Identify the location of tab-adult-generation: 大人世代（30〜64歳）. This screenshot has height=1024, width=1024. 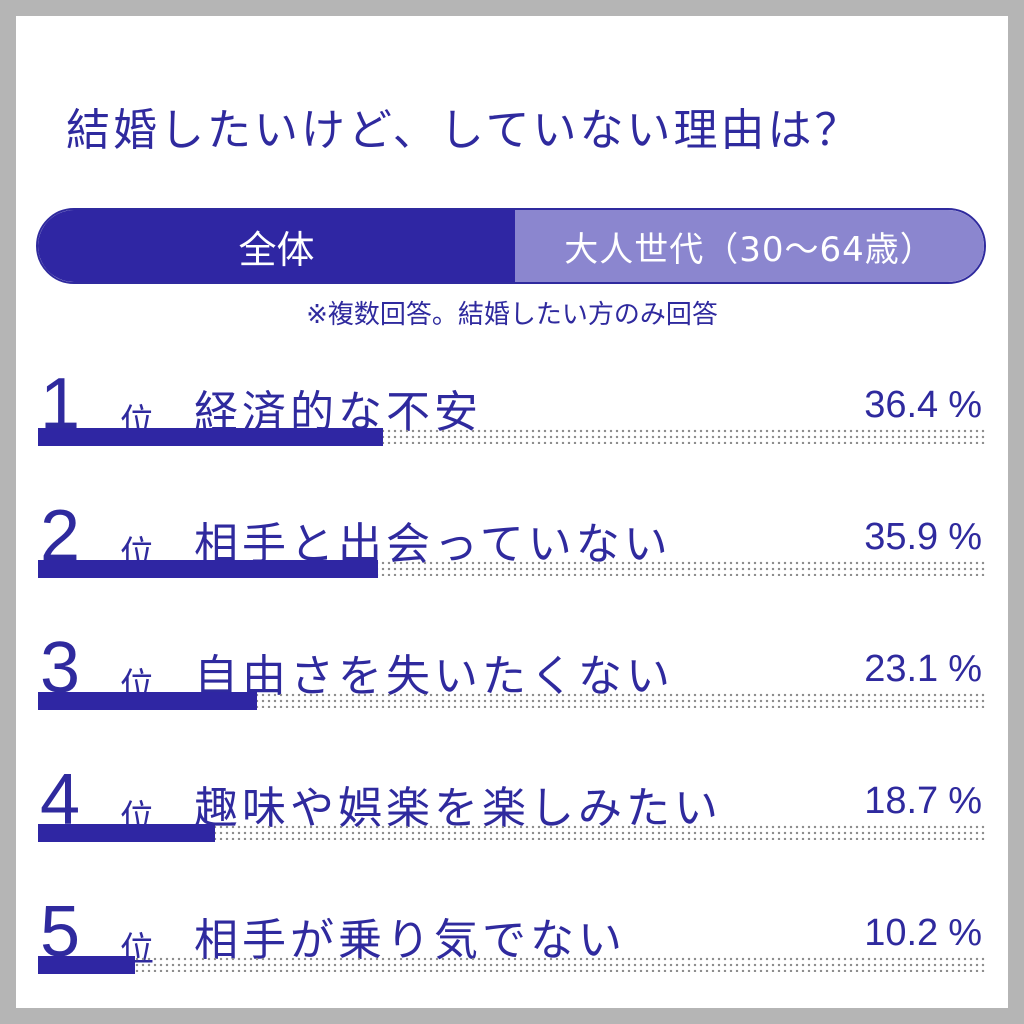
(749, 246).